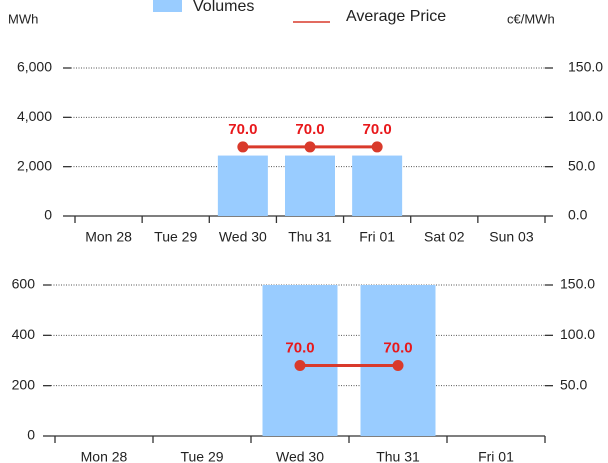 Image resolution: width=608 pixels, height=463 pixels. Describe the element at coordinates (24, 384) in the screenshot. I see `y-tick-label: 200` at that location.